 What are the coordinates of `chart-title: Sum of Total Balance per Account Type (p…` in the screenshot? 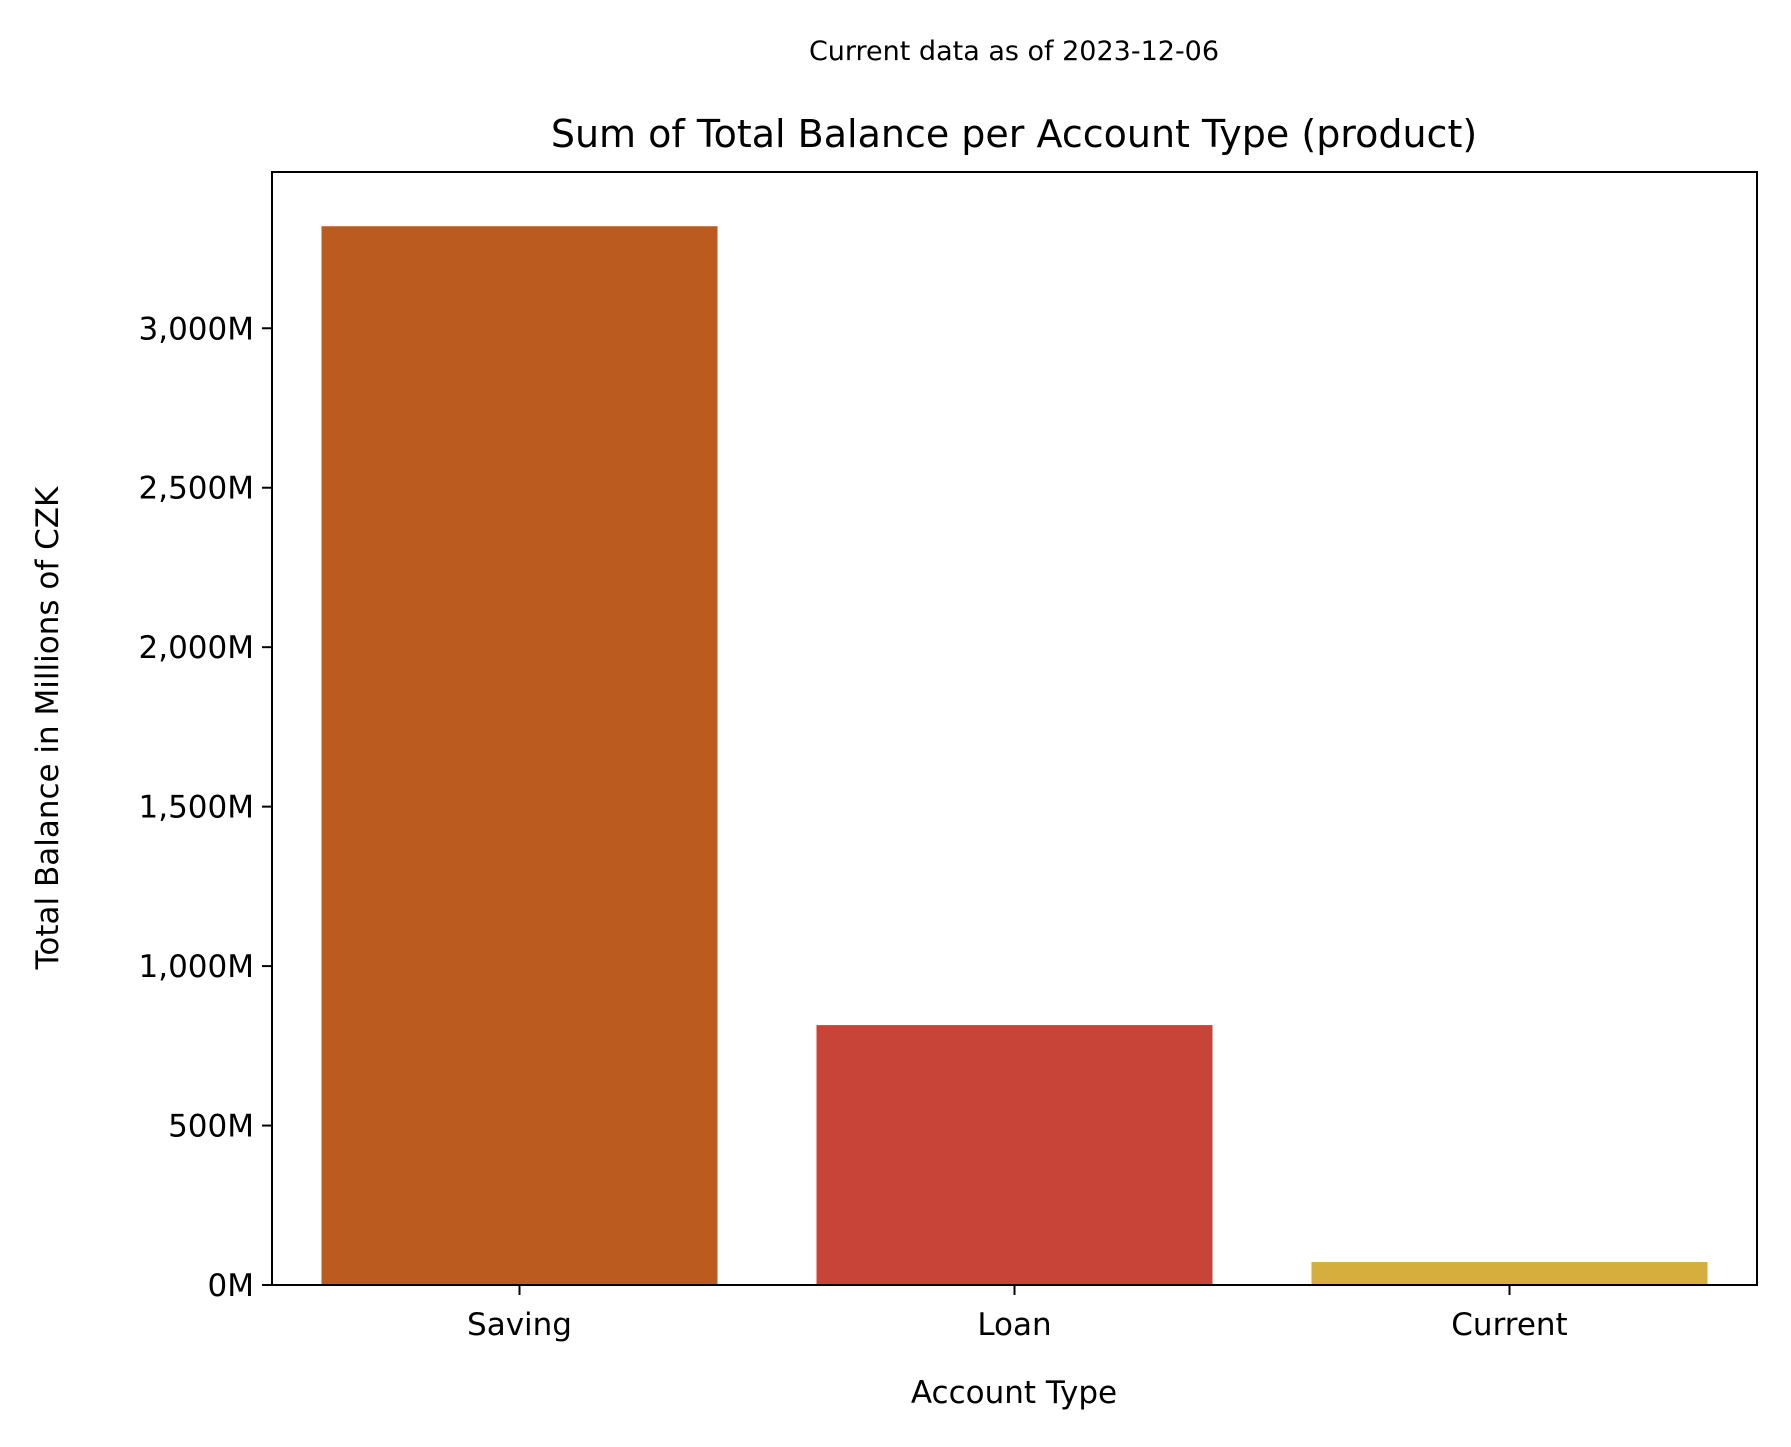 It's located at (1014, 134).